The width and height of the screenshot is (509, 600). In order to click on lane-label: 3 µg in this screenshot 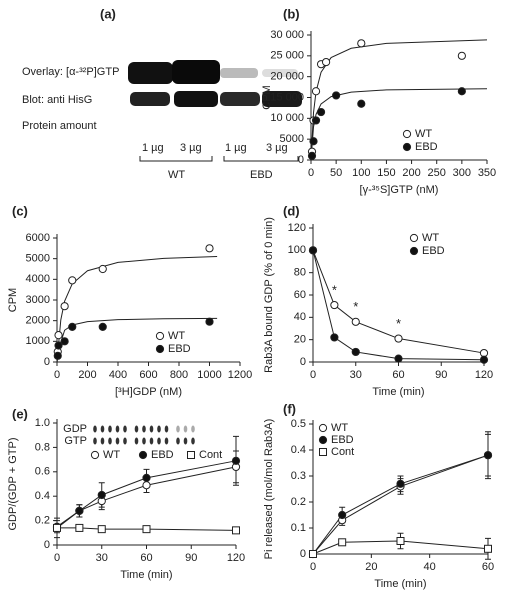, I will do `click(191, 148)`.